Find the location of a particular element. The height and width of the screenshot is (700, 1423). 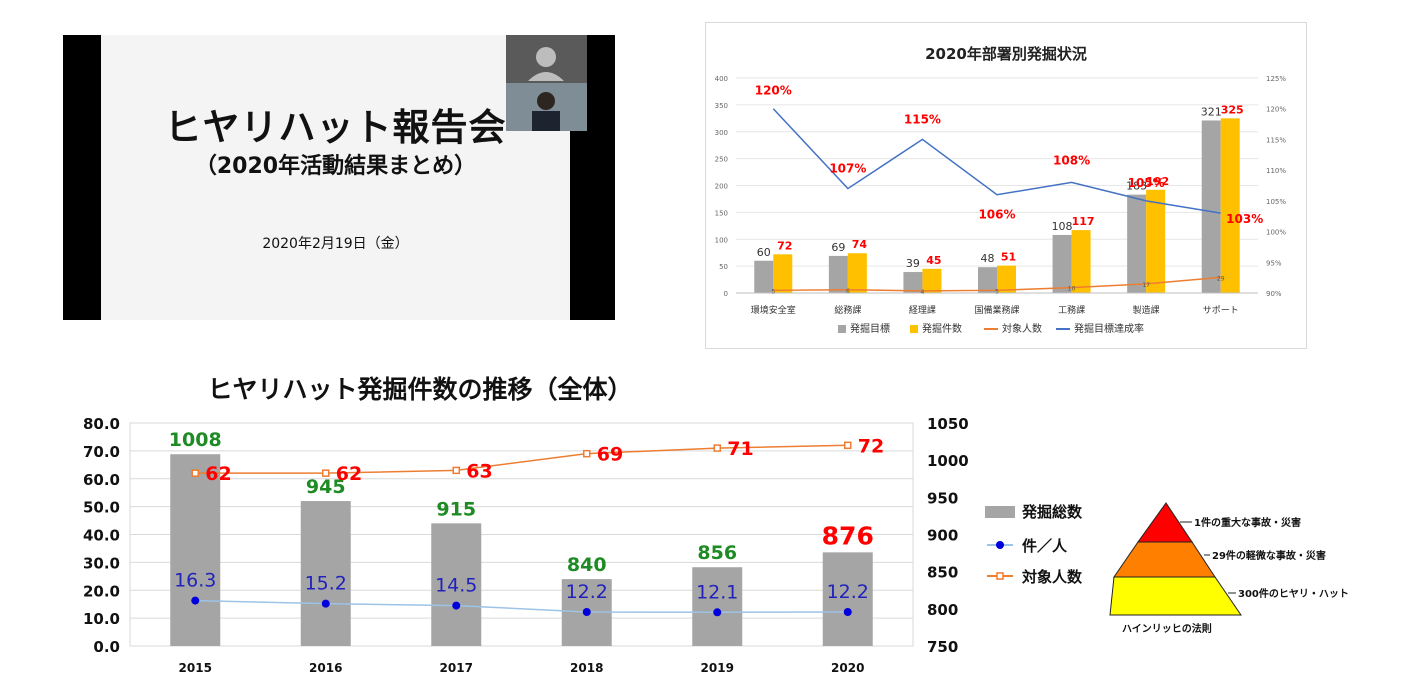

slide-title: ヒヤリハット報告会 is located at coordinates (335, 127).